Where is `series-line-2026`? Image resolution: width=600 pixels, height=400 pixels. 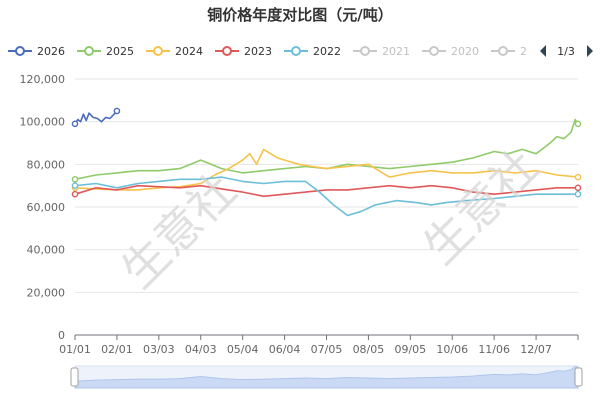 series-line-2026 is located at coordinates (96, 117).